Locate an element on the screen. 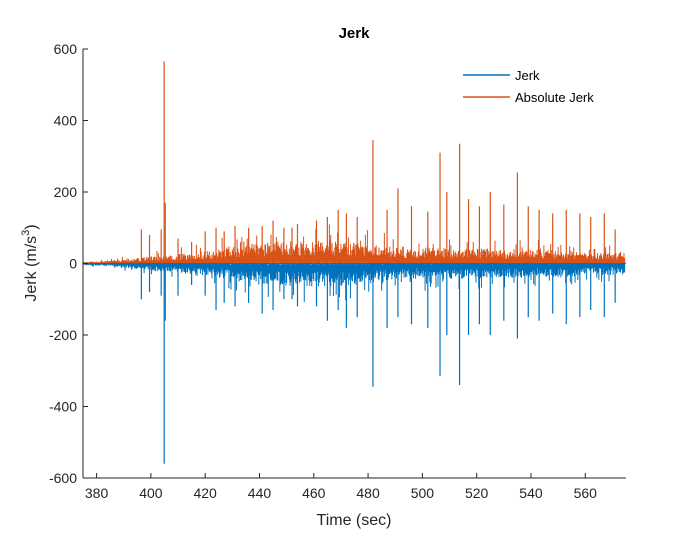  y-tick-label: 600 is located at coordinates (66, 49).